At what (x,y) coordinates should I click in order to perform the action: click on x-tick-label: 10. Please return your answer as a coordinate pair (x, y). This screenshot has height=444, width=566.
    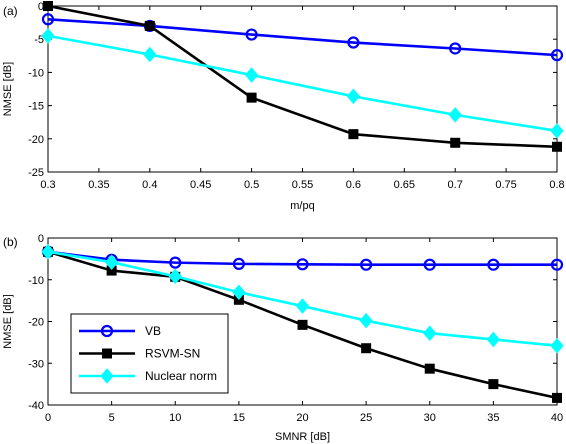
    Looking at the image, I should click on (175, 418).